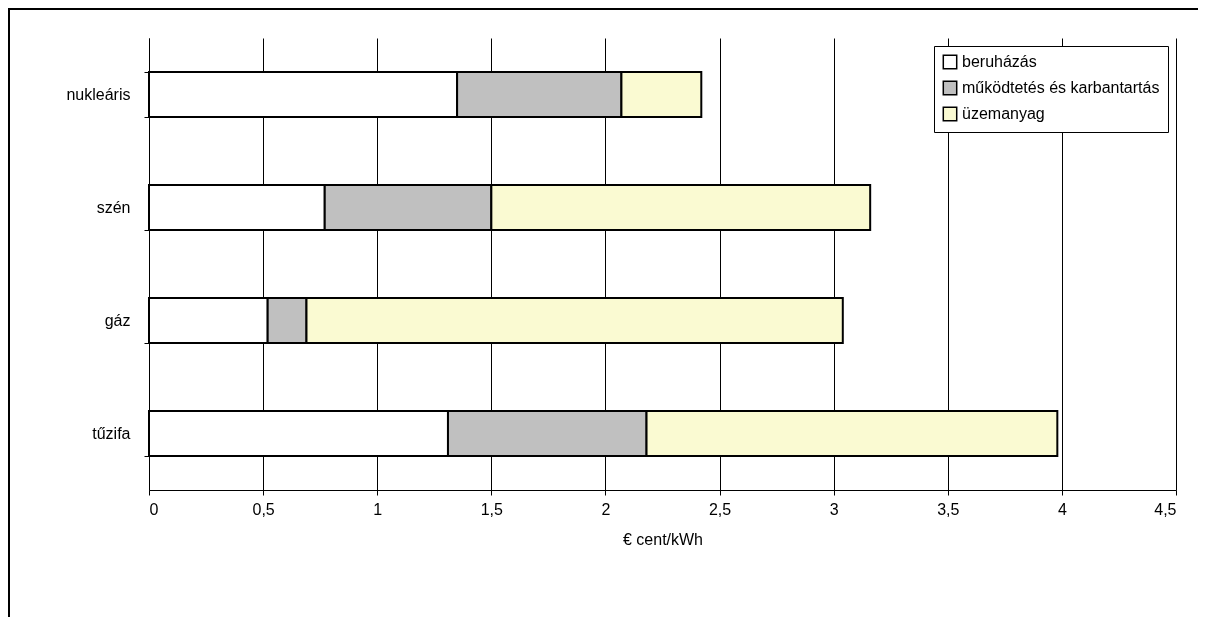 The image size is (1205, 617). Describe the element at coordinates (111, 433) in the screenshot. I see `y-tick-label: tűzifa` at that location.